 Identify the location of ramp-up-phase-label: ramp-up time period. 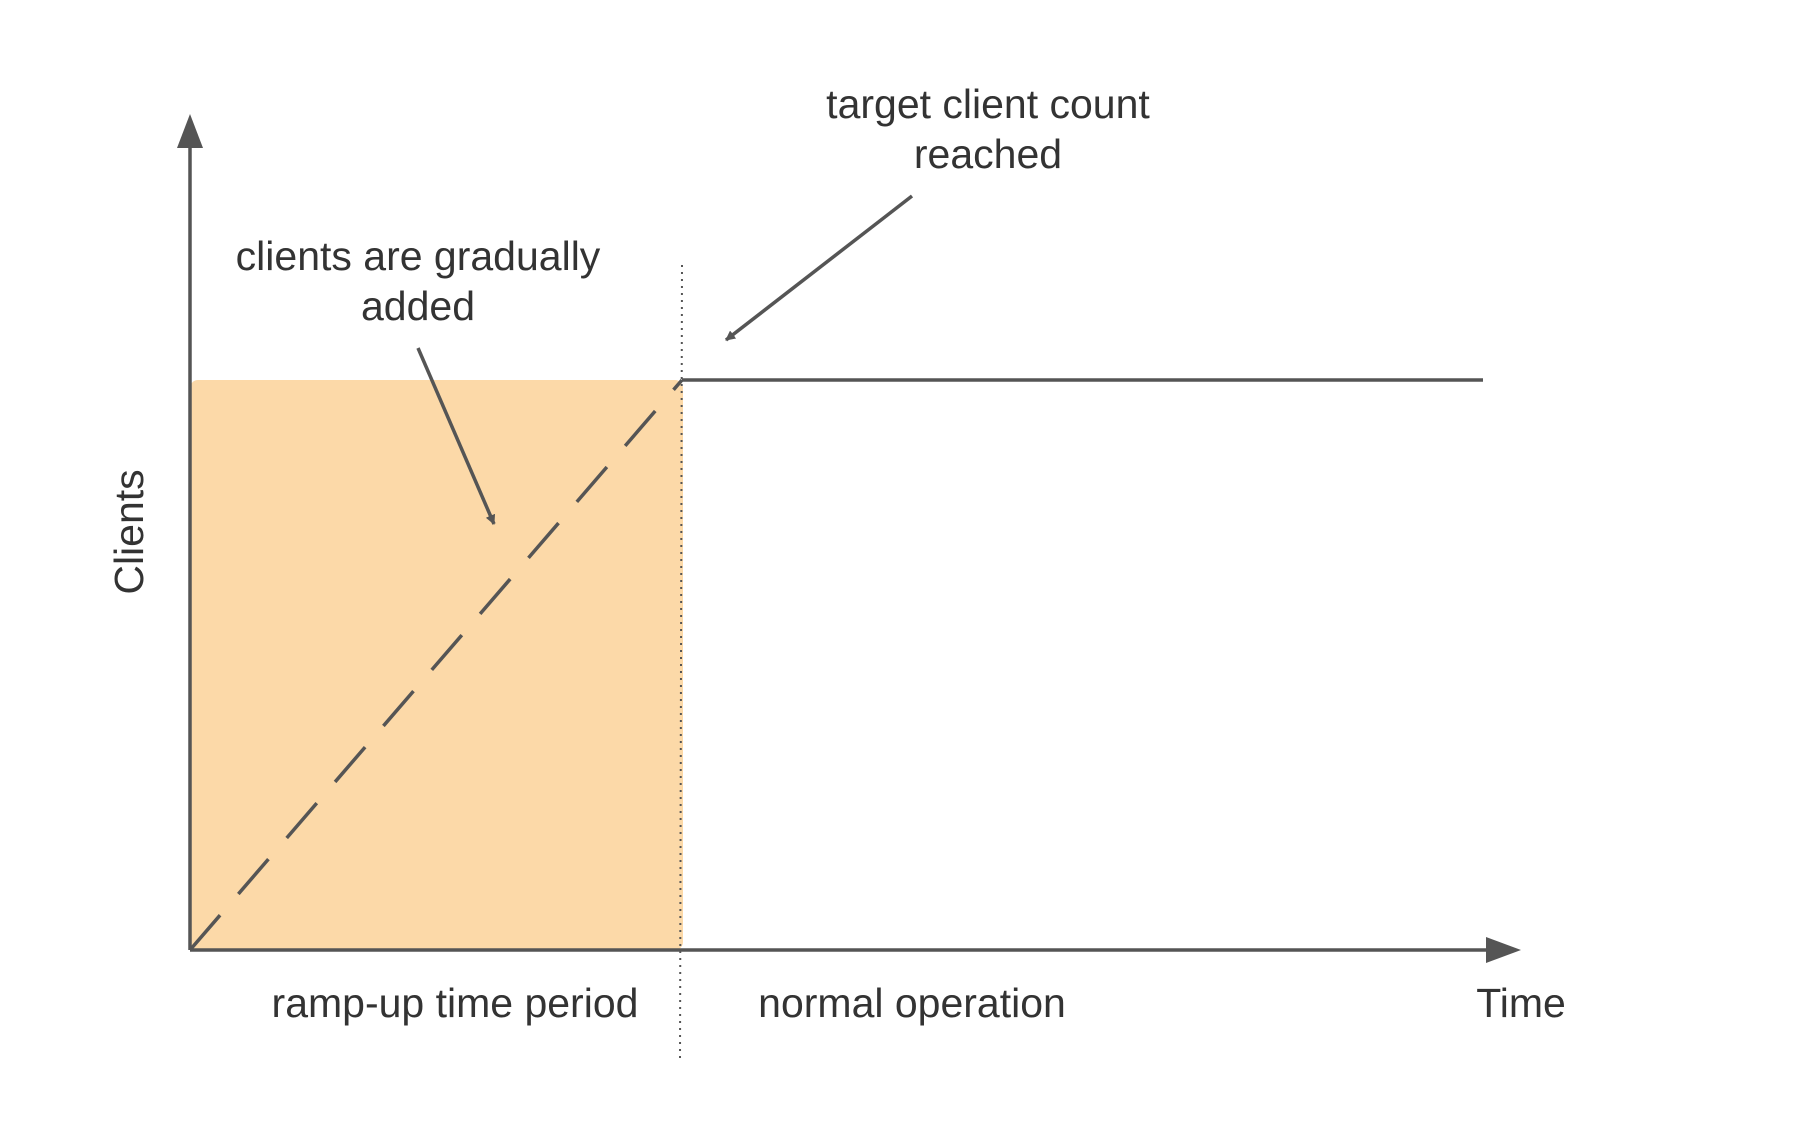
(455, 1003).